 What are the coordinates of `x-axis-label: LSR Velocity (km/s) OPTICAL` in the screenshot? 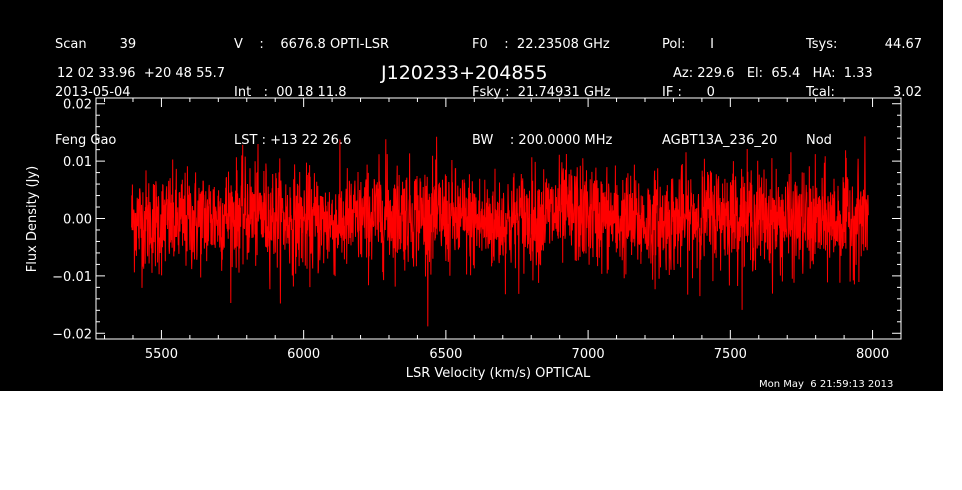 It's located at (498, 373).